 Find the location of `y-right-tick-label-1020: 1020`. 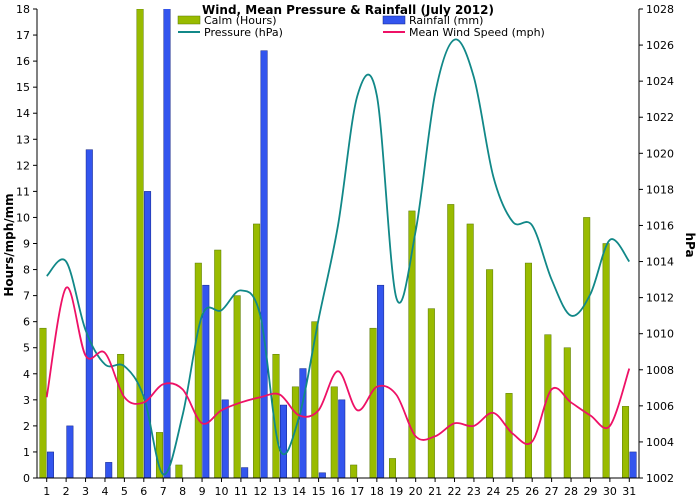

y-right-tick-label-1020: 1020 is located at coordinates (660, 153).